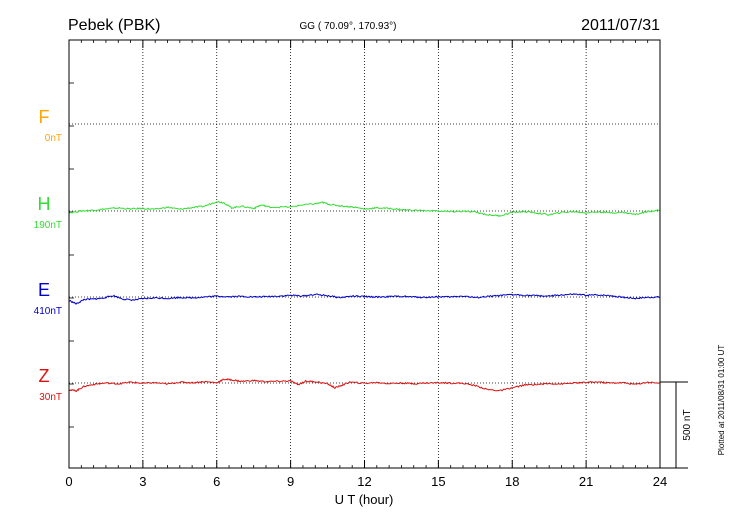  Describe the element at coordinates (660, 481) in the screenshot. I see `x-tick-label: 24` at that location.